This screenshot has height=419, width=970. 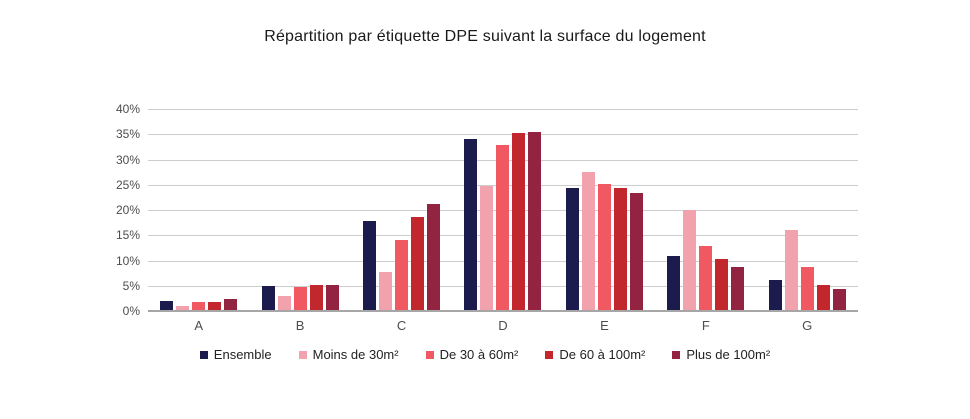 I want to click on bar-f-moins-de-30m, so click(x=690, y=260).